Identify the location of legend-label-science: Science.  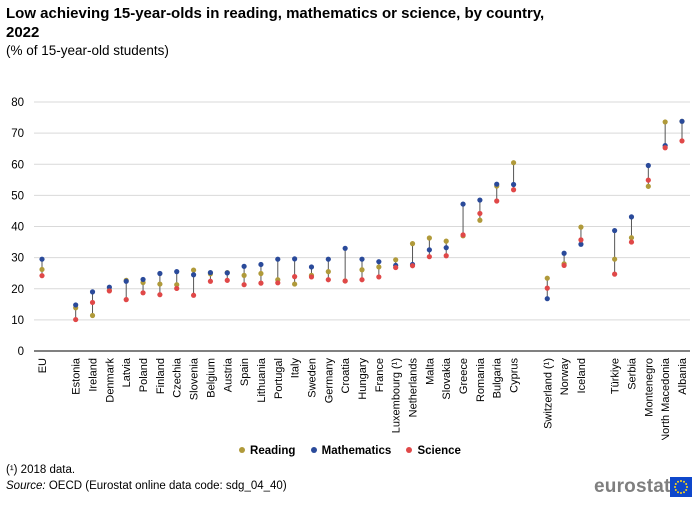
(439, 451).